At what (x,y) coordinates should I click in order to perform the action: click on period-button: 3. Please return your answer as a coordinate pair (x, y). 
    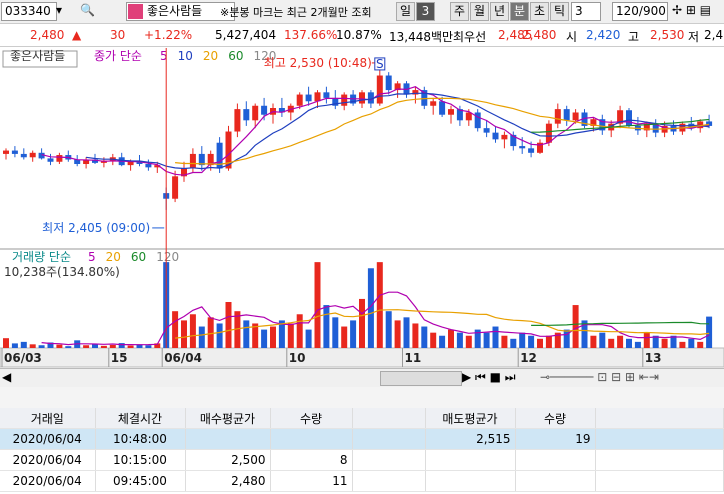
    Looking at the image, I should click on (425, 11).